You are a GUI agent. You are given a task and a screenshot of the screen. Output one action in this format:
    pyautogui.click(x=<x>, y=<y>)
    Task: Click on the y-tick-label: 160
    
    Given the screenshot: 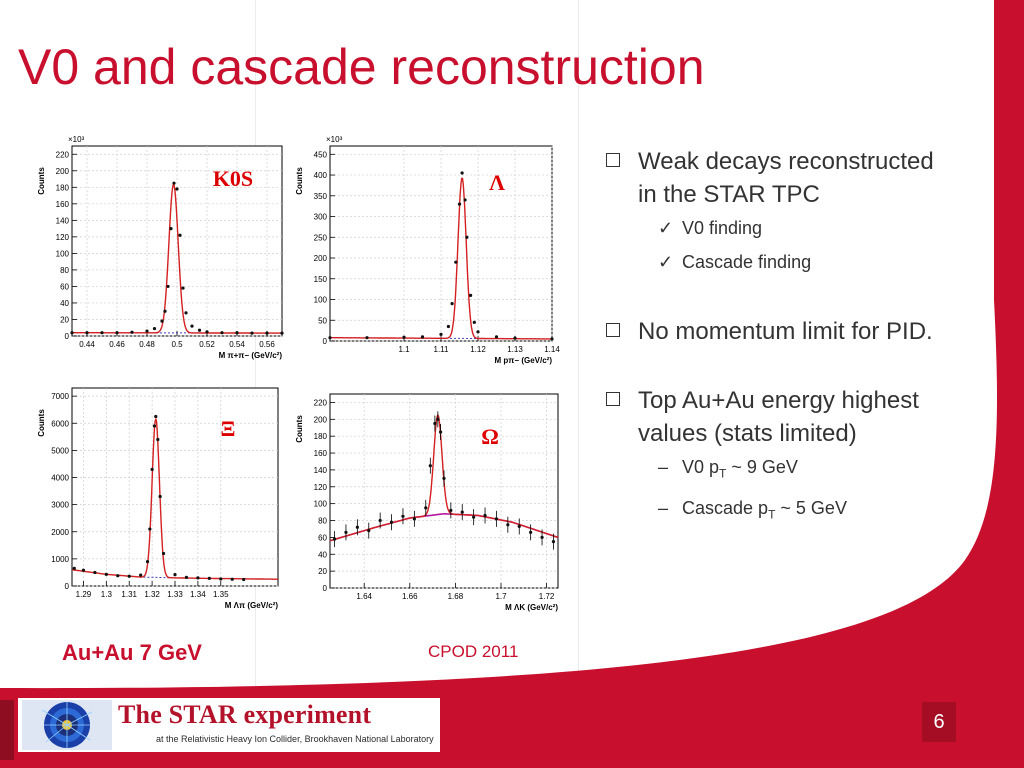 What is the action you would take?
    pyautogui.click(x=63, y=204)
    